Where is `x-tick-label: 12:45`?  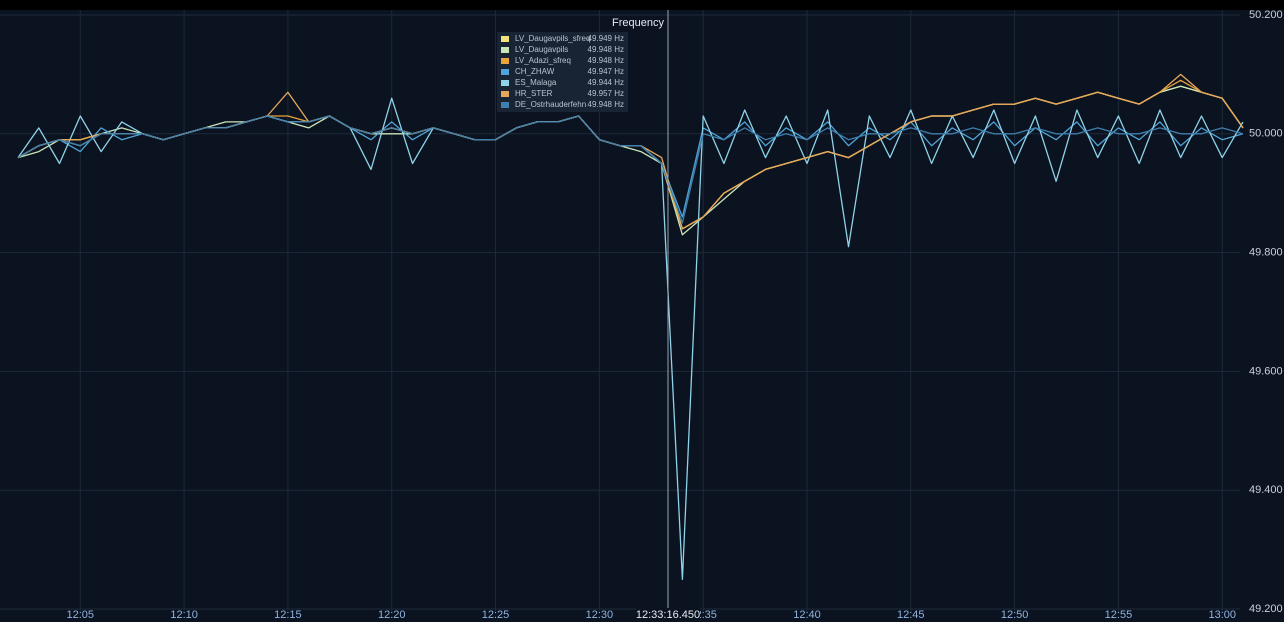
x-tick-label: 12:45 is located at coordinates (911, 615).